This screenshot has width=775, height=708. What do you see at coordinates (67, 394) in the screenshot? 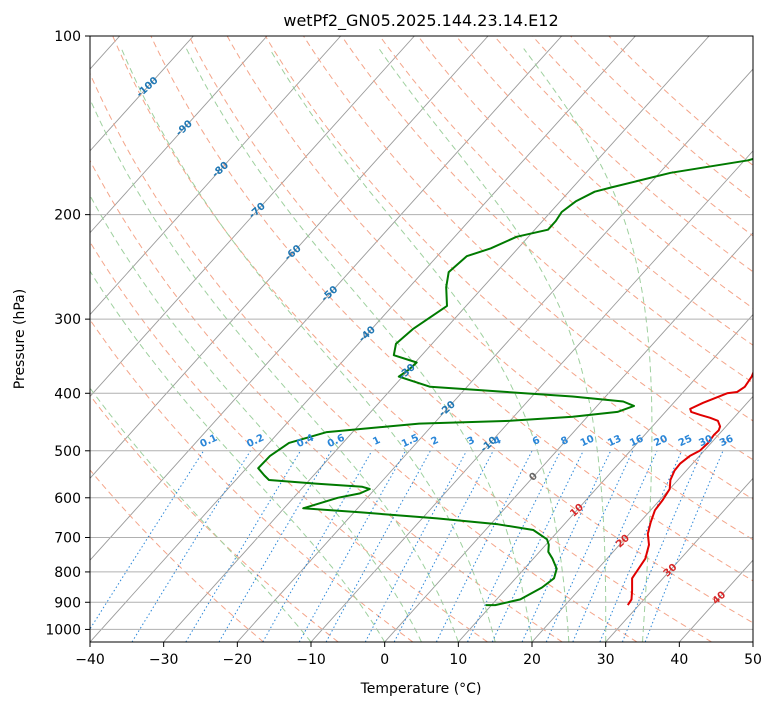
I see `y-tick-label: 400` at bounding box center [67, 394].